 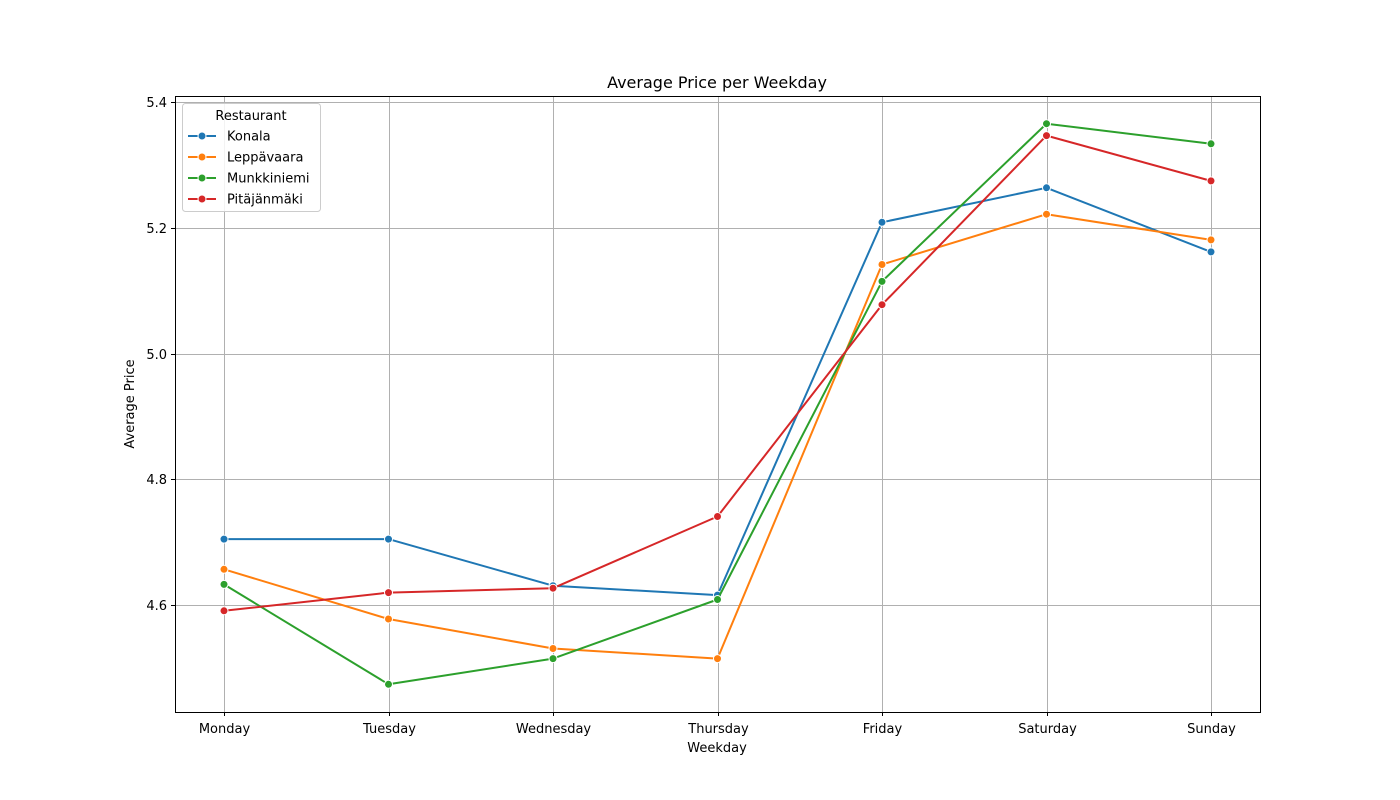 What do you see at coordinates (389, 729) in the screenshot?
I see `x-tick-label: Tuesday` at bounding box center [389, 729].